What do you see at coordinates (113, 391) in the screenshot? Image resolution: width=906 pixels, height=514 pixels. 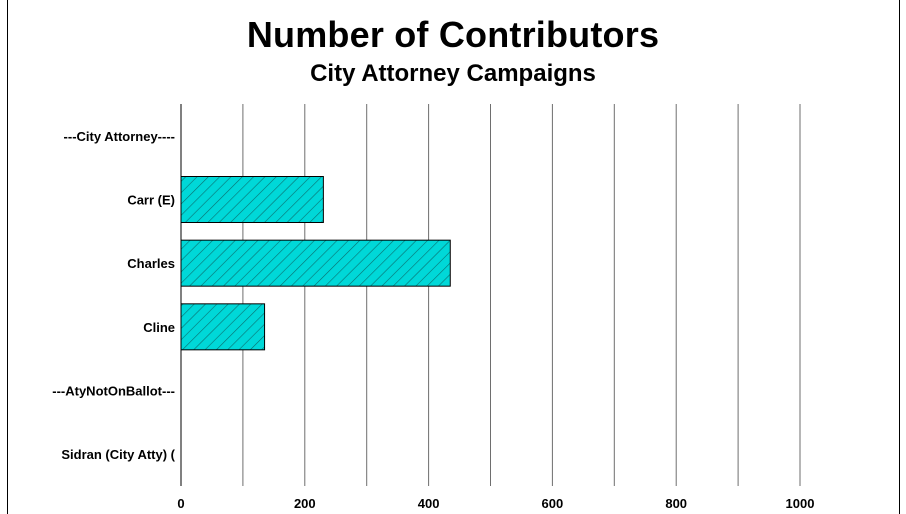 I see `category-label: ---AtyNotOnBallot---` at bounding box center [113, 391].